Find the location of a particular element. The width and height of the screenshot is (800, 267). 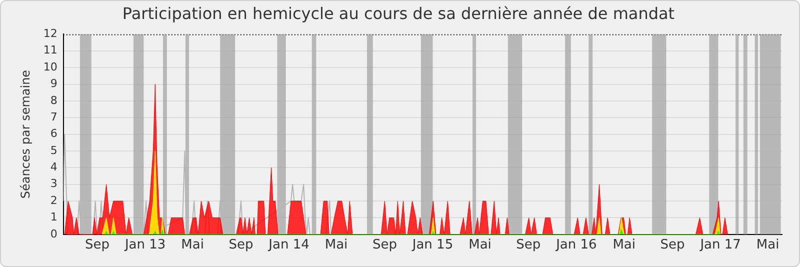

y-tick-label: 3 is located at coordinates (54, 183).